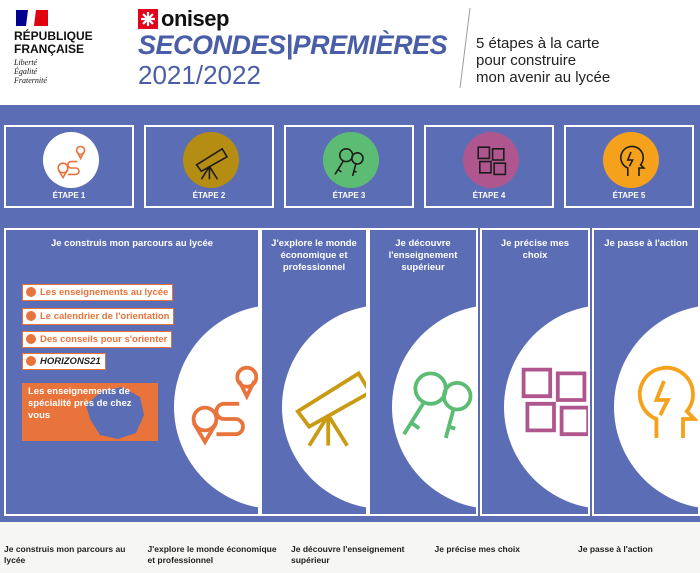  Describe the element at coordinates (26, 71) in the screenshot. I see `motto-line: Égalité` at that location.